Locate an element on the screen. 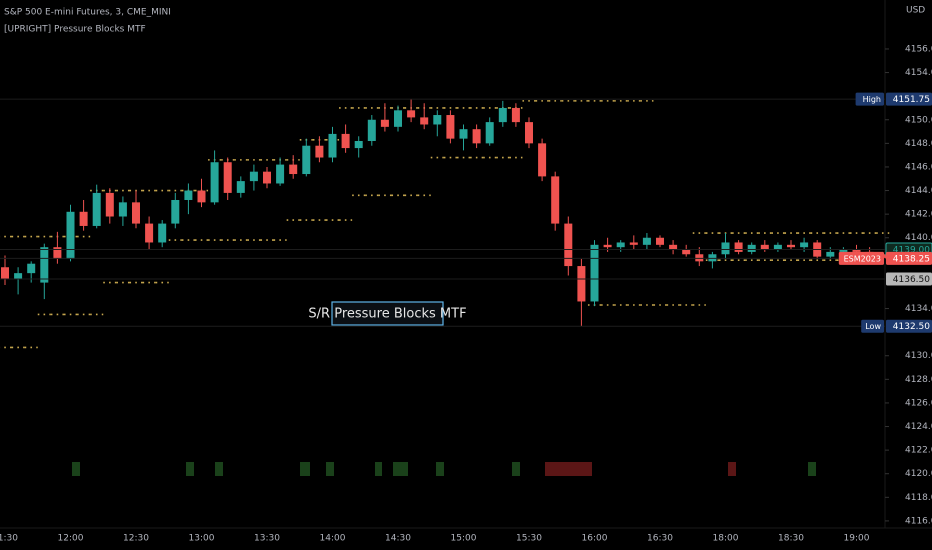  signal-blocks is located at coordinates (444, 469).